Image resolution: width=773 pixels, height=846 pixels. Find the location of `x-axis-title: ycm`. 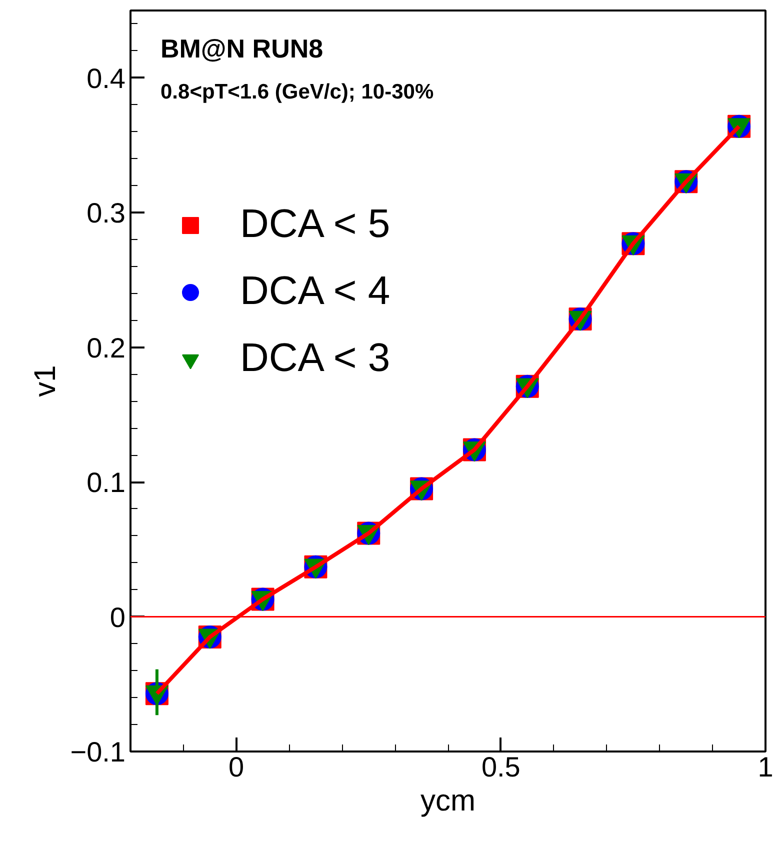

x-axis-title: ycm is located at coordinates (448, 801).